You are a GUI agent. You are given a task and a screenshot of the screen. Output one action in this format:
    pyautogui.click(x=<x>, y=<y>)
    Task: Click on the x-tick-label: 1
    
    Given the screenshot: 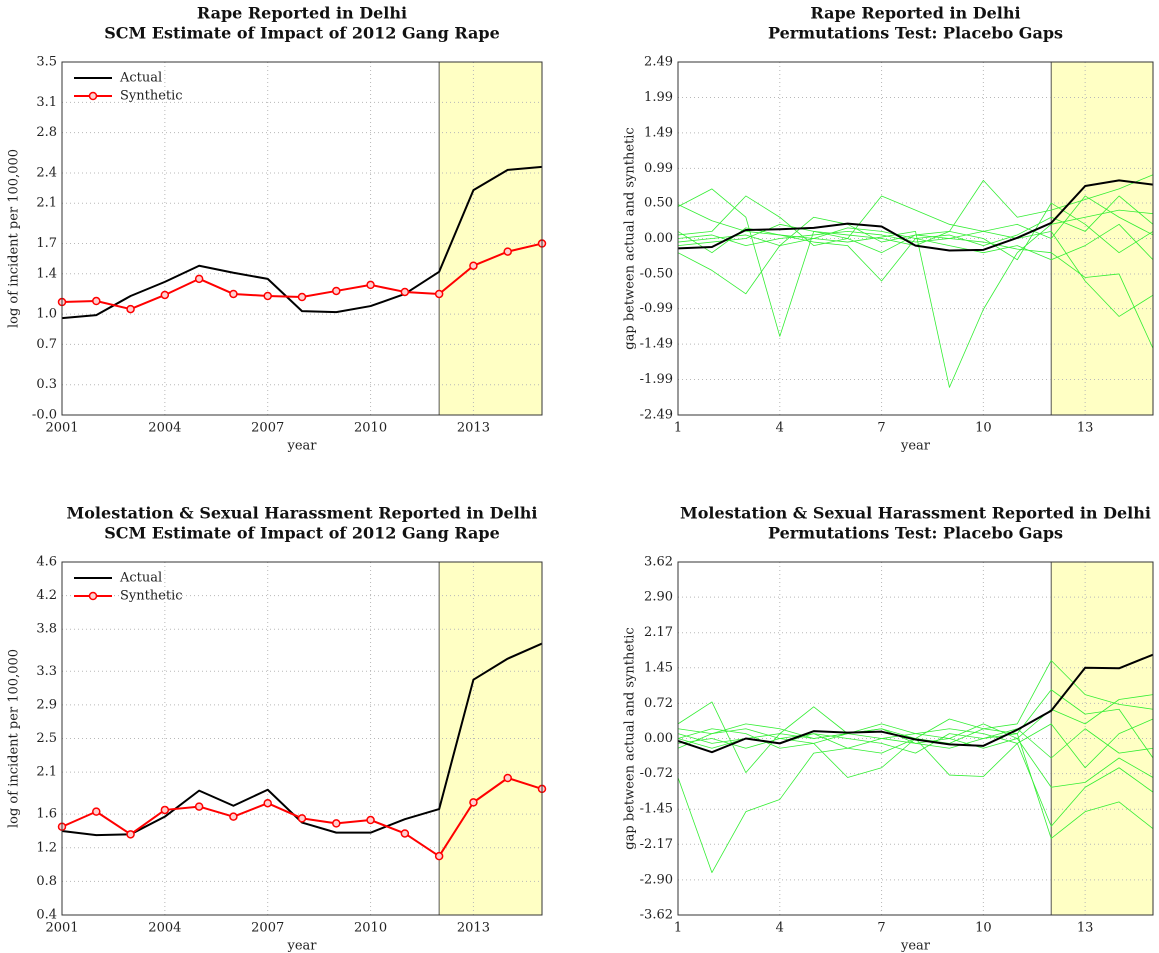 What is the action you would take?
    pyautogui.click(x=678, y=428)
    